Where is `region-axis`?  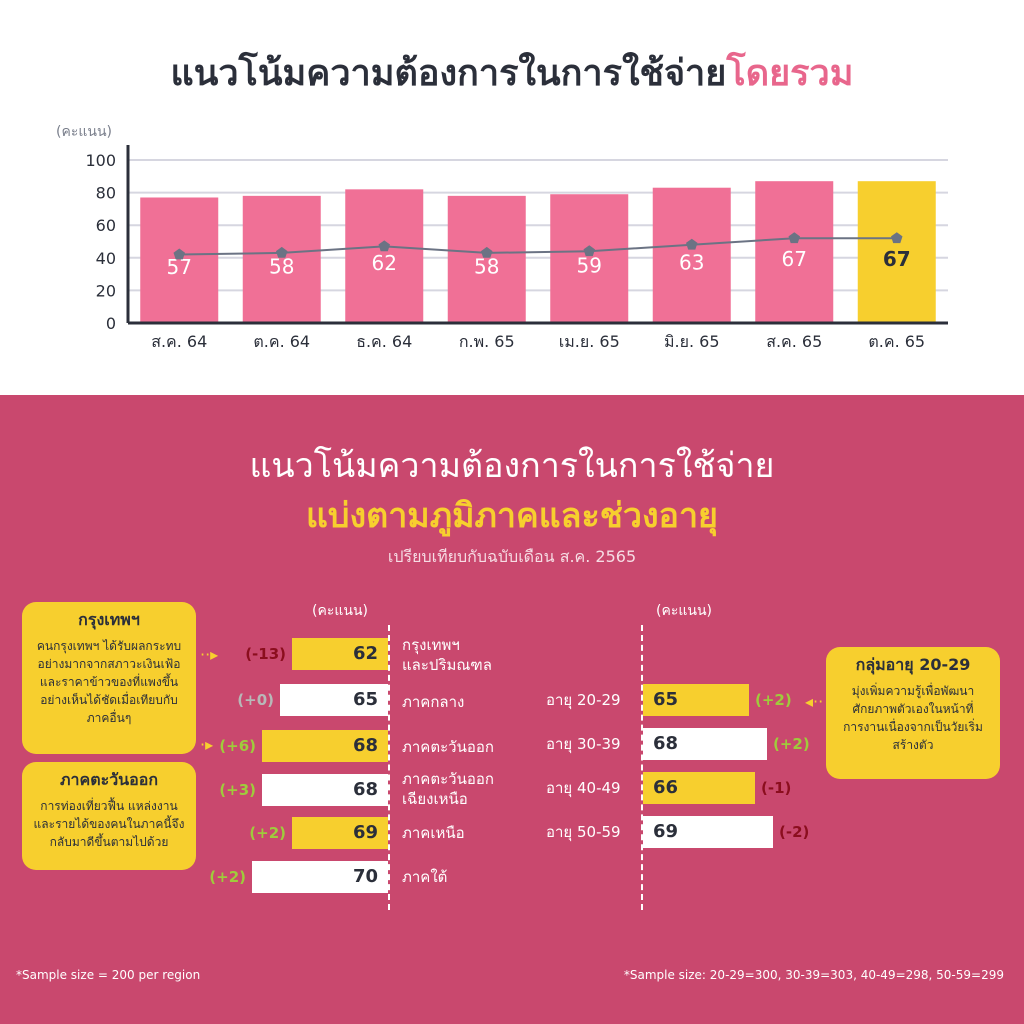
region-axis is located at coordinates (389, 767).